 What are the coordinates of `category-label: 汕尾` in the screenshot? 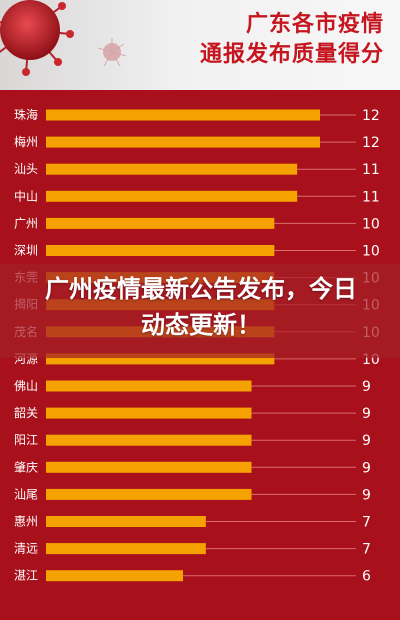 It's located at (26, 494).